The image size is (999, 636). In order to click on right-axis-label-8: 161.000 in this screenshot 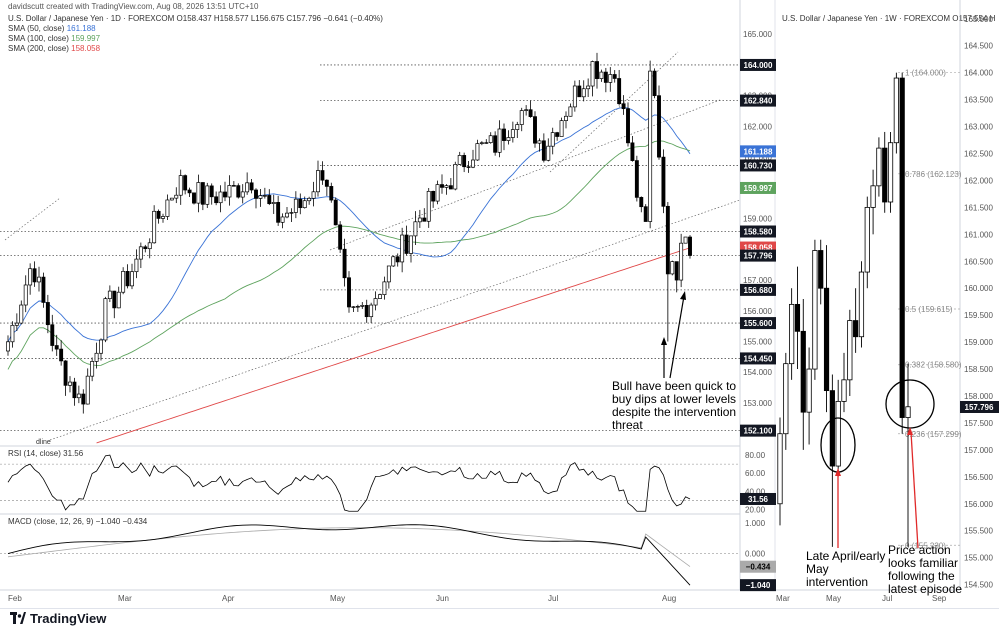, I will do `click(978, 234)`.